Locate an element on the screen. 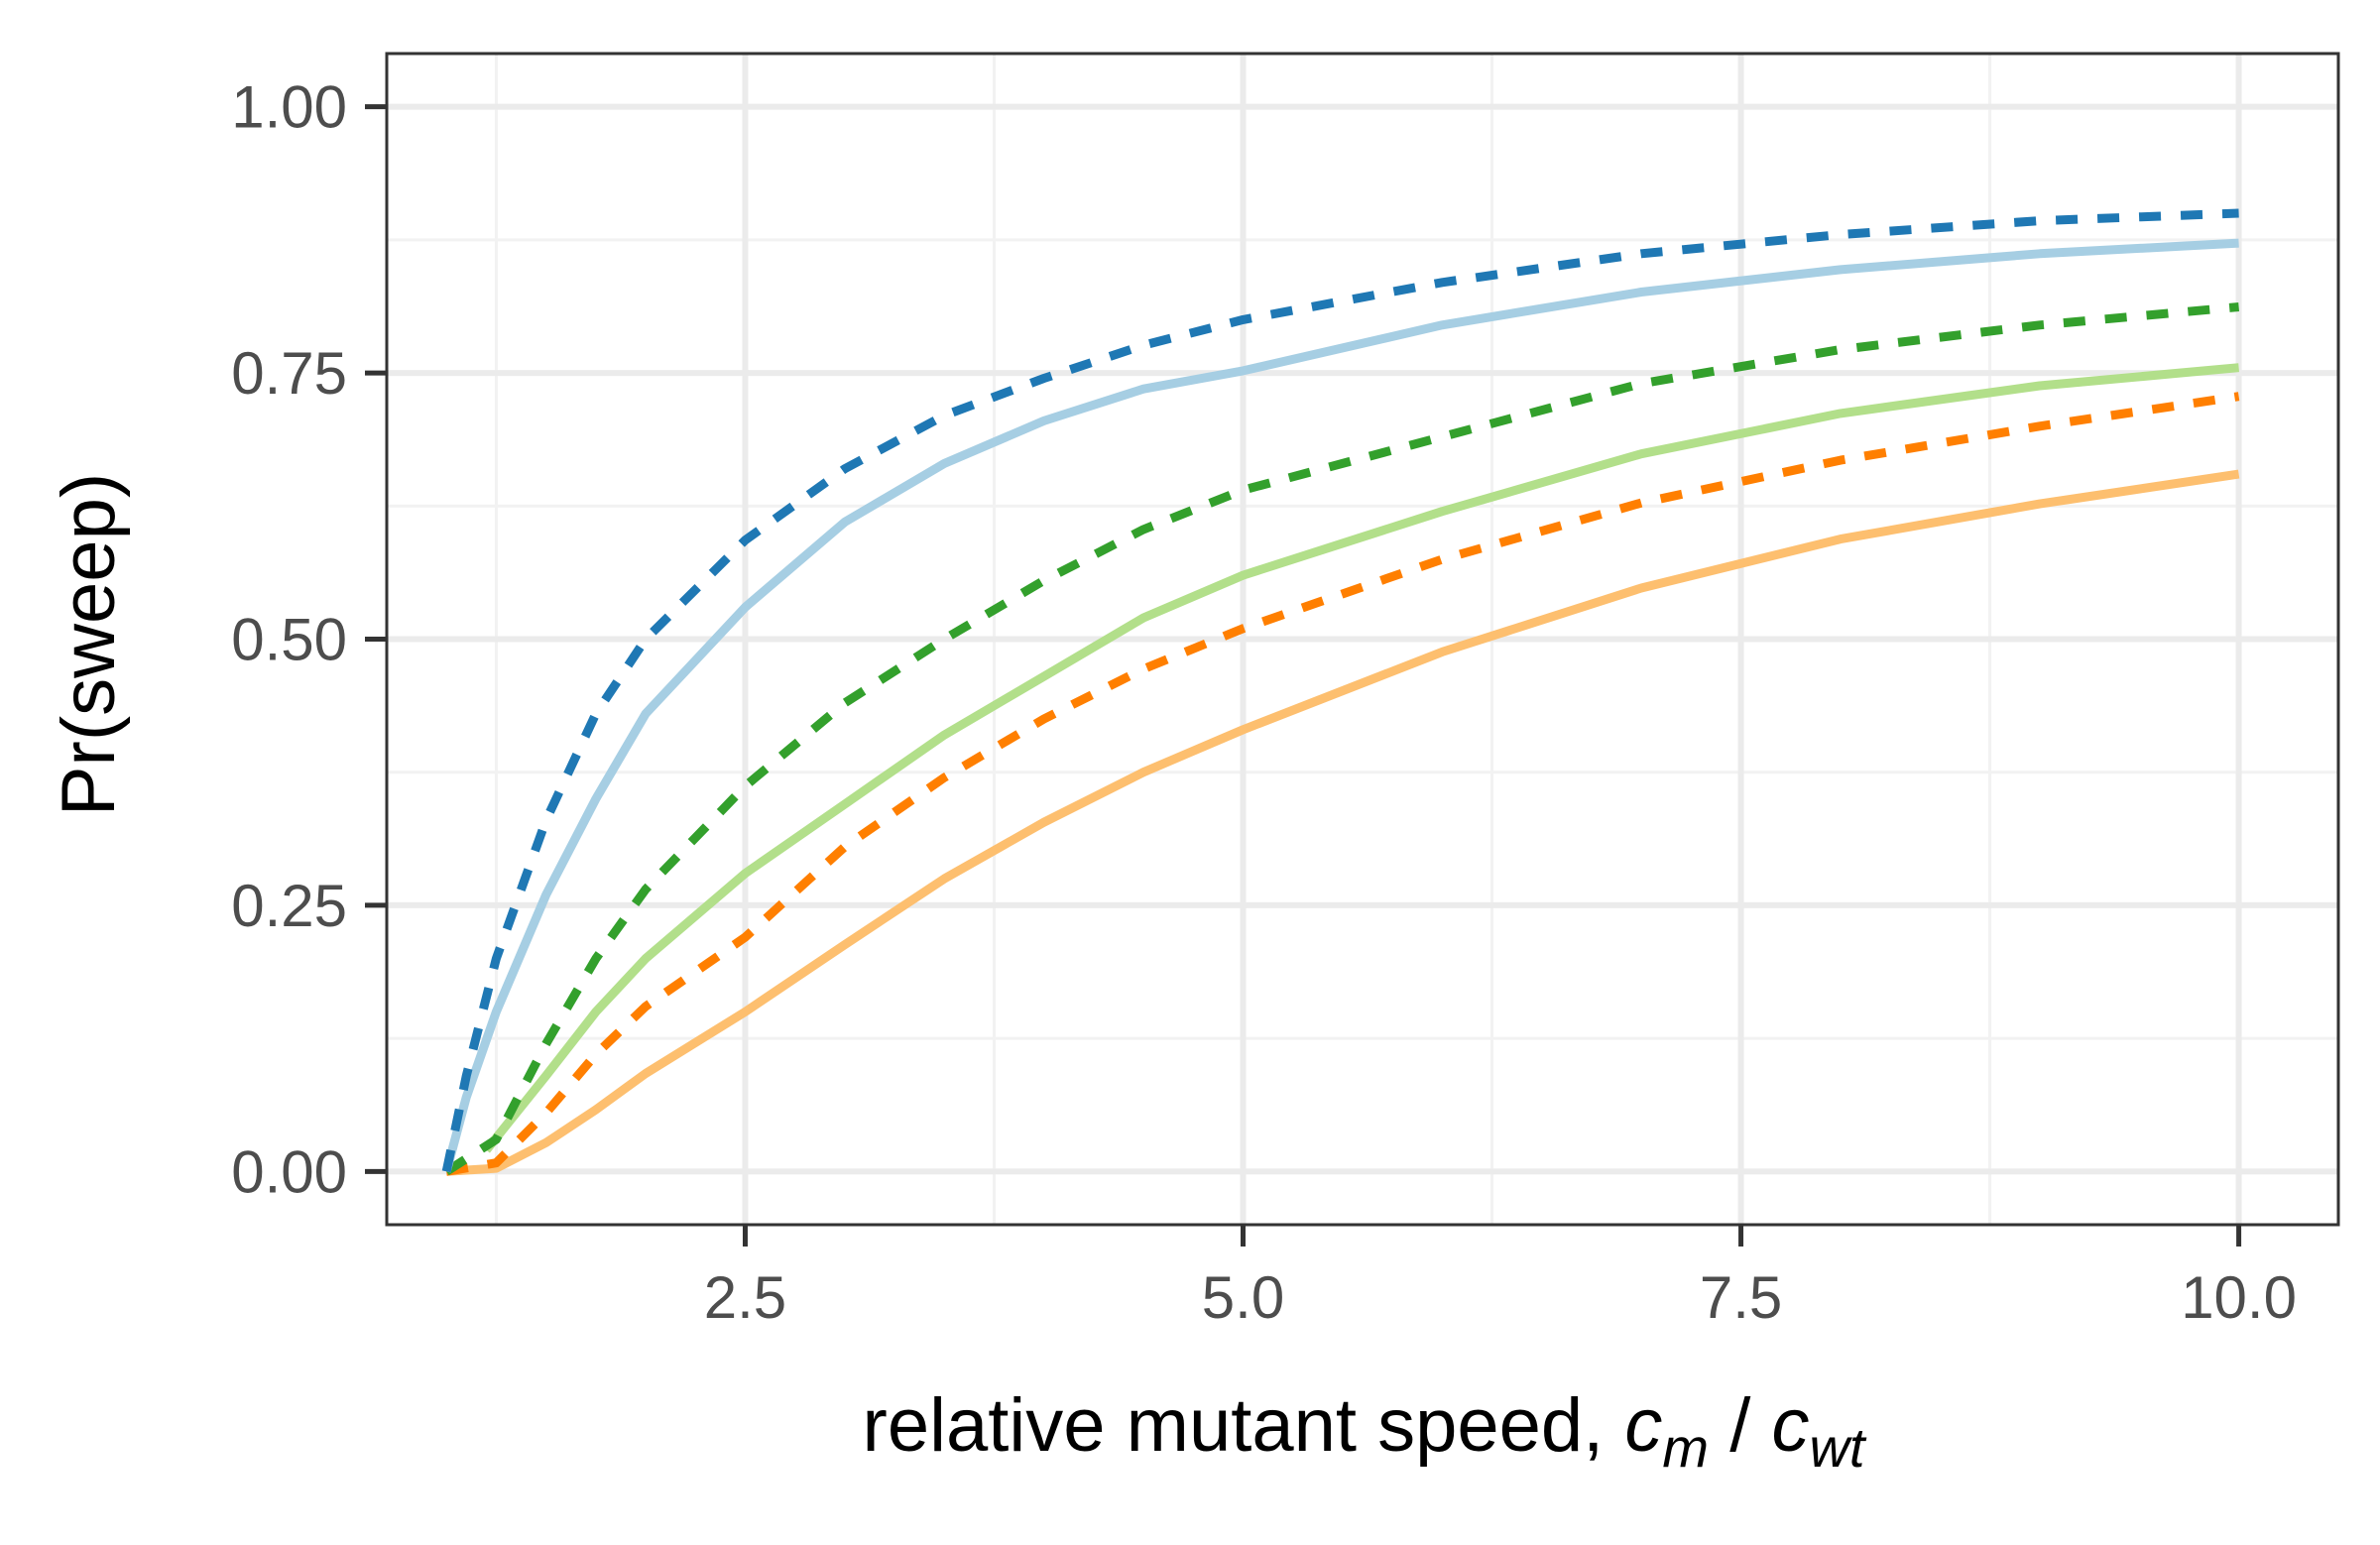  y-axis-ticks: 0.00 0.25 0.50 0.75 1.00 is located at coordinates (309, 639).